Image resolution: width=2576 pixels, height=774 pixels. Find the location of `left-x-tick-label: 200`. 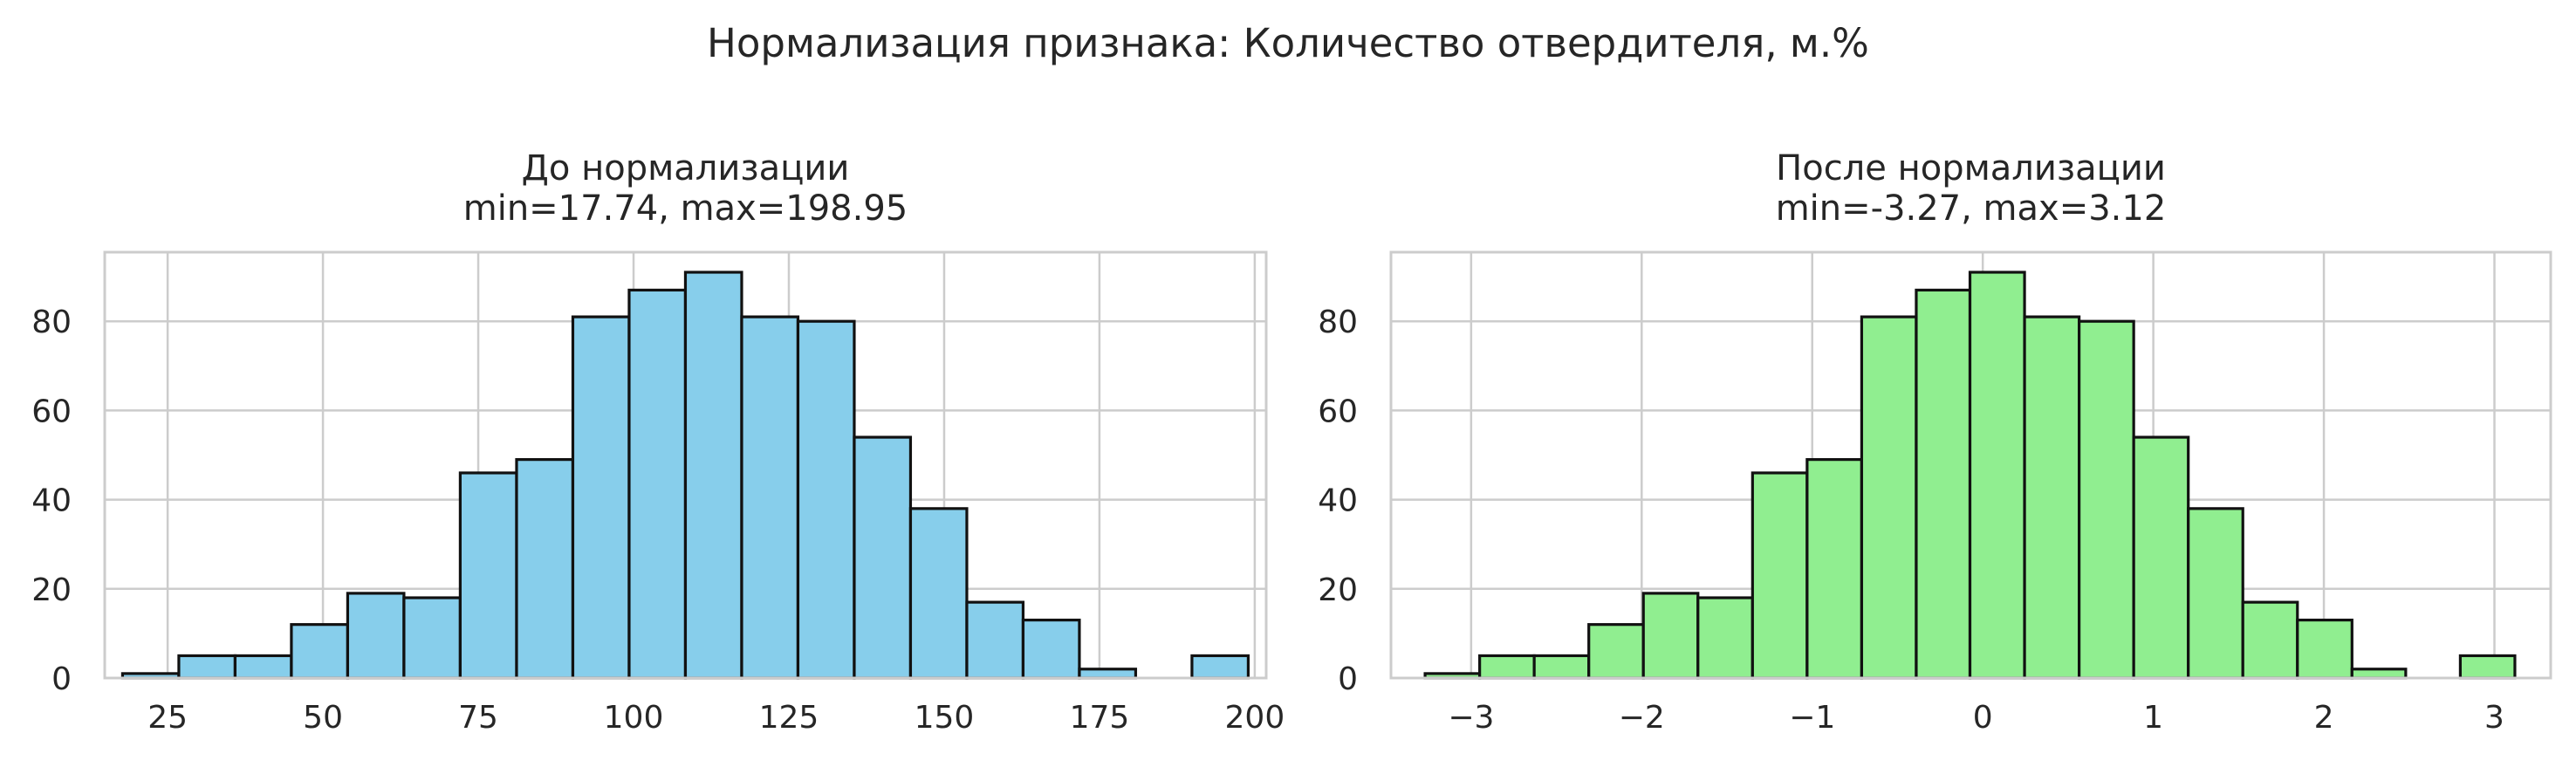

left-x-tick-label: 200 is located at coordinates (1255, 718).